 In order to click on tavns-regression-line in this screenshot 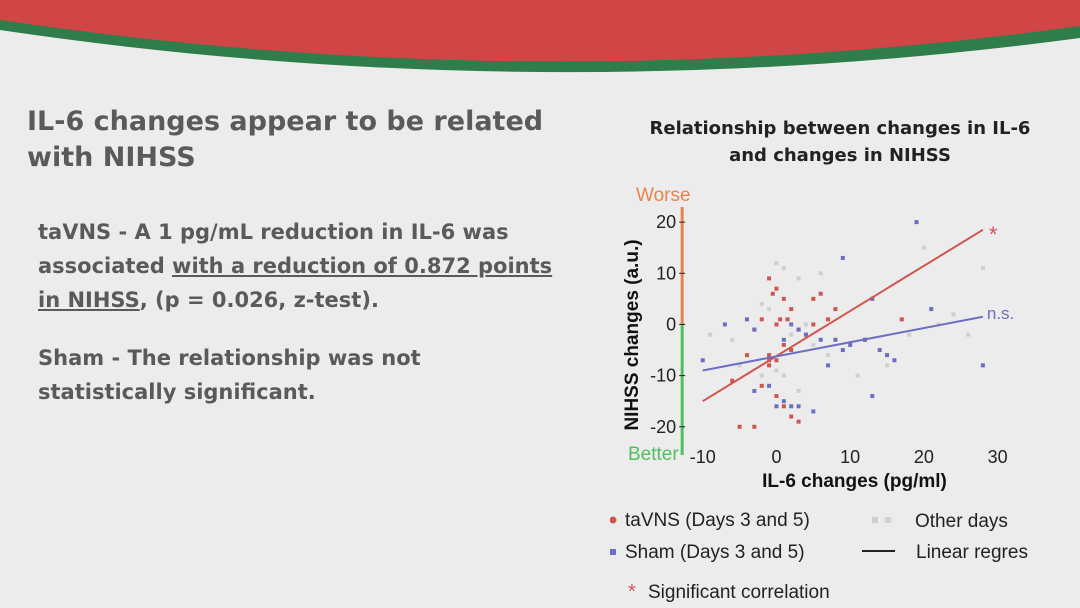, I will do `click(843, 315)`.